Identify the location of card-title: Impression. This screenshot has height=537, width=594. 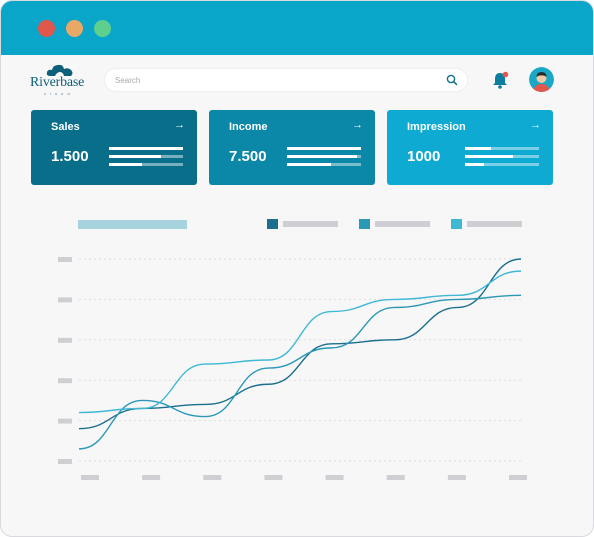
(436, 127).